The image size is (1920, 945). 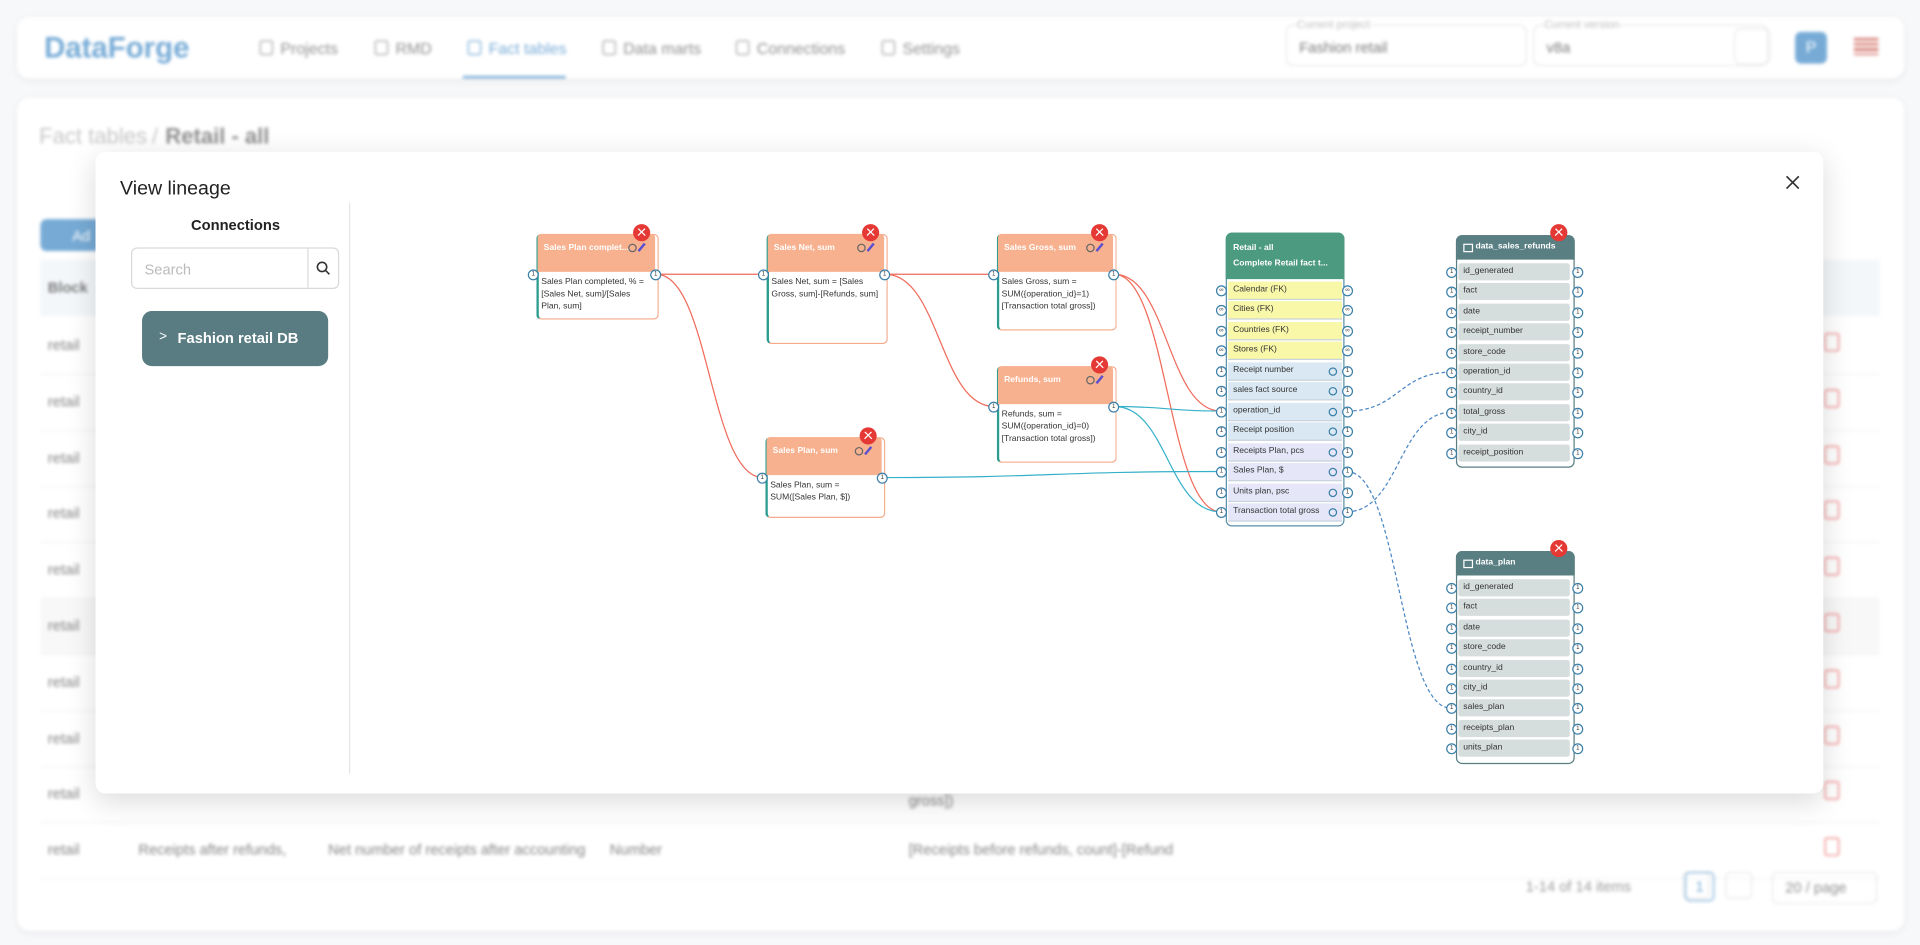 I want to click on close-button, so click(x=1792, y=182).